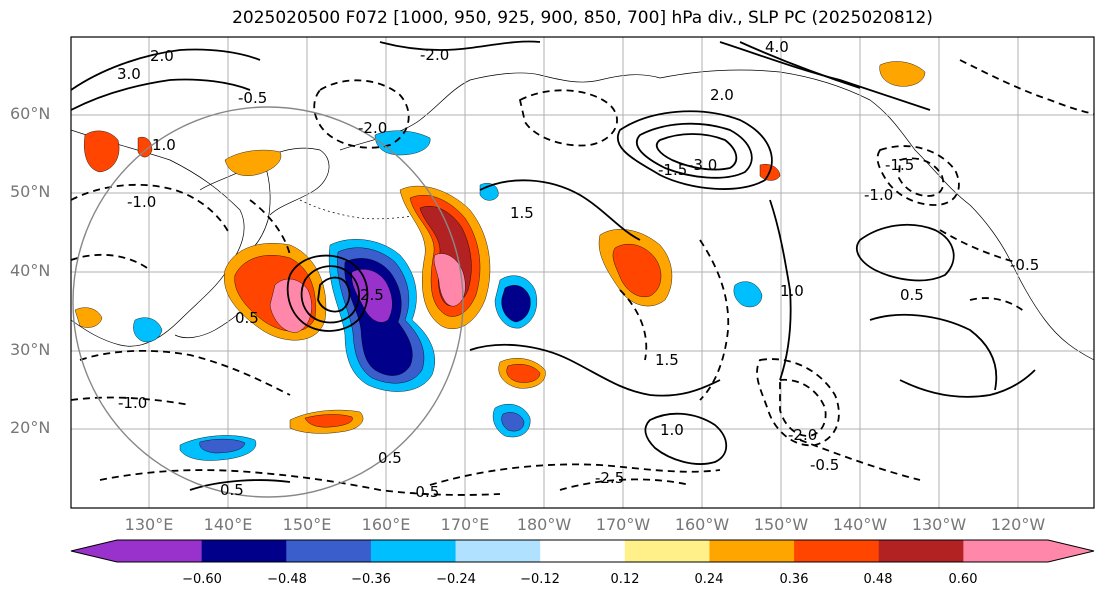 This screenshot has height=601, width=1105. What do you see at coordinates (465, 524) in the screenshot?
I see `lon-label: 170°E` at bounding box center [465, 524].